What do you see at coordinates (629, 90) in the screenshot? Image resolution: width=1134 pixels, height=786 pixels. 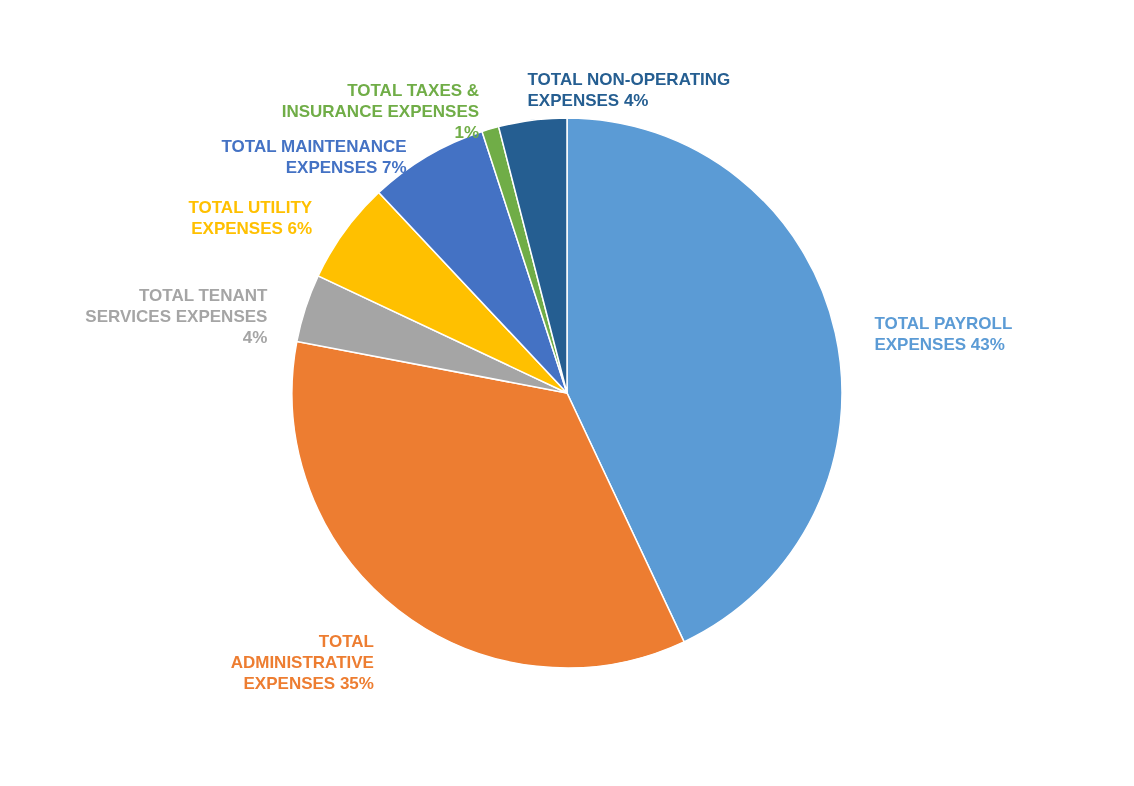 I see `slice-label: TOTAL NON-OPERATING EXPENSES 4%` at bounding box center [629, 90].